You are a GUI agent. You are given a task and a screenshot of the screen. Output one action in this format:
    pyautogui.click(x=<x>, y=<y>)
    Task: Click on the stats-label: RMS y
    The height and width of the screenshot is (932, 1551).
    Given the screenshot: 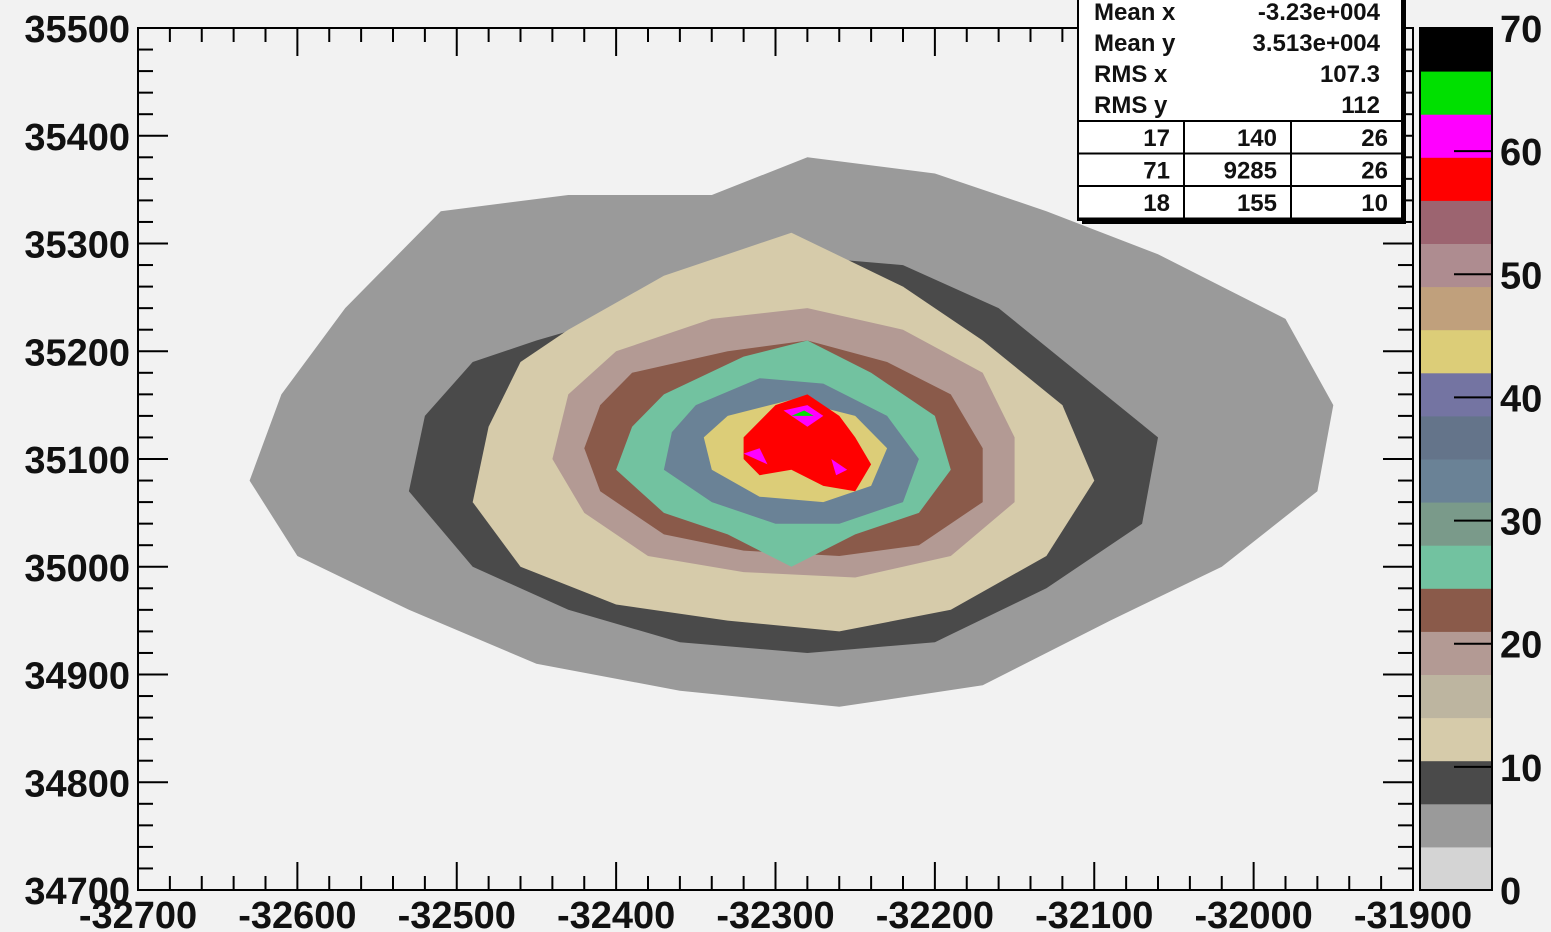 What is the action you would take?
    pyautogui.click(x=1131, y=105)
    